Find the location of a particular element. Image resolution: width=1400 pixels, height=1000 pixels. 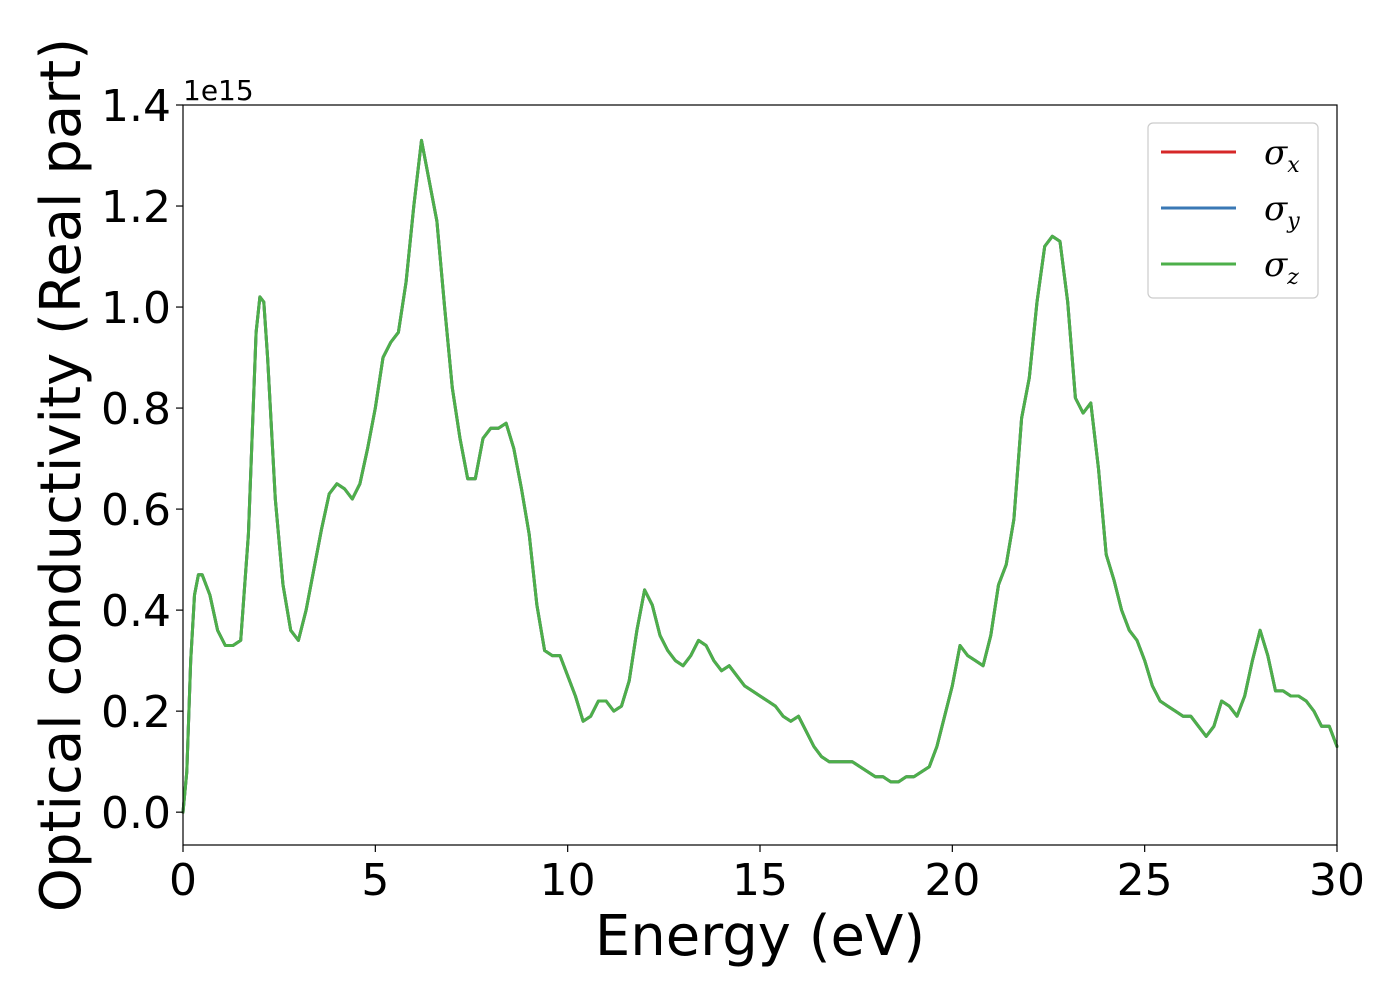

legend-label-x: σx is located at coordinates (1282, 155).